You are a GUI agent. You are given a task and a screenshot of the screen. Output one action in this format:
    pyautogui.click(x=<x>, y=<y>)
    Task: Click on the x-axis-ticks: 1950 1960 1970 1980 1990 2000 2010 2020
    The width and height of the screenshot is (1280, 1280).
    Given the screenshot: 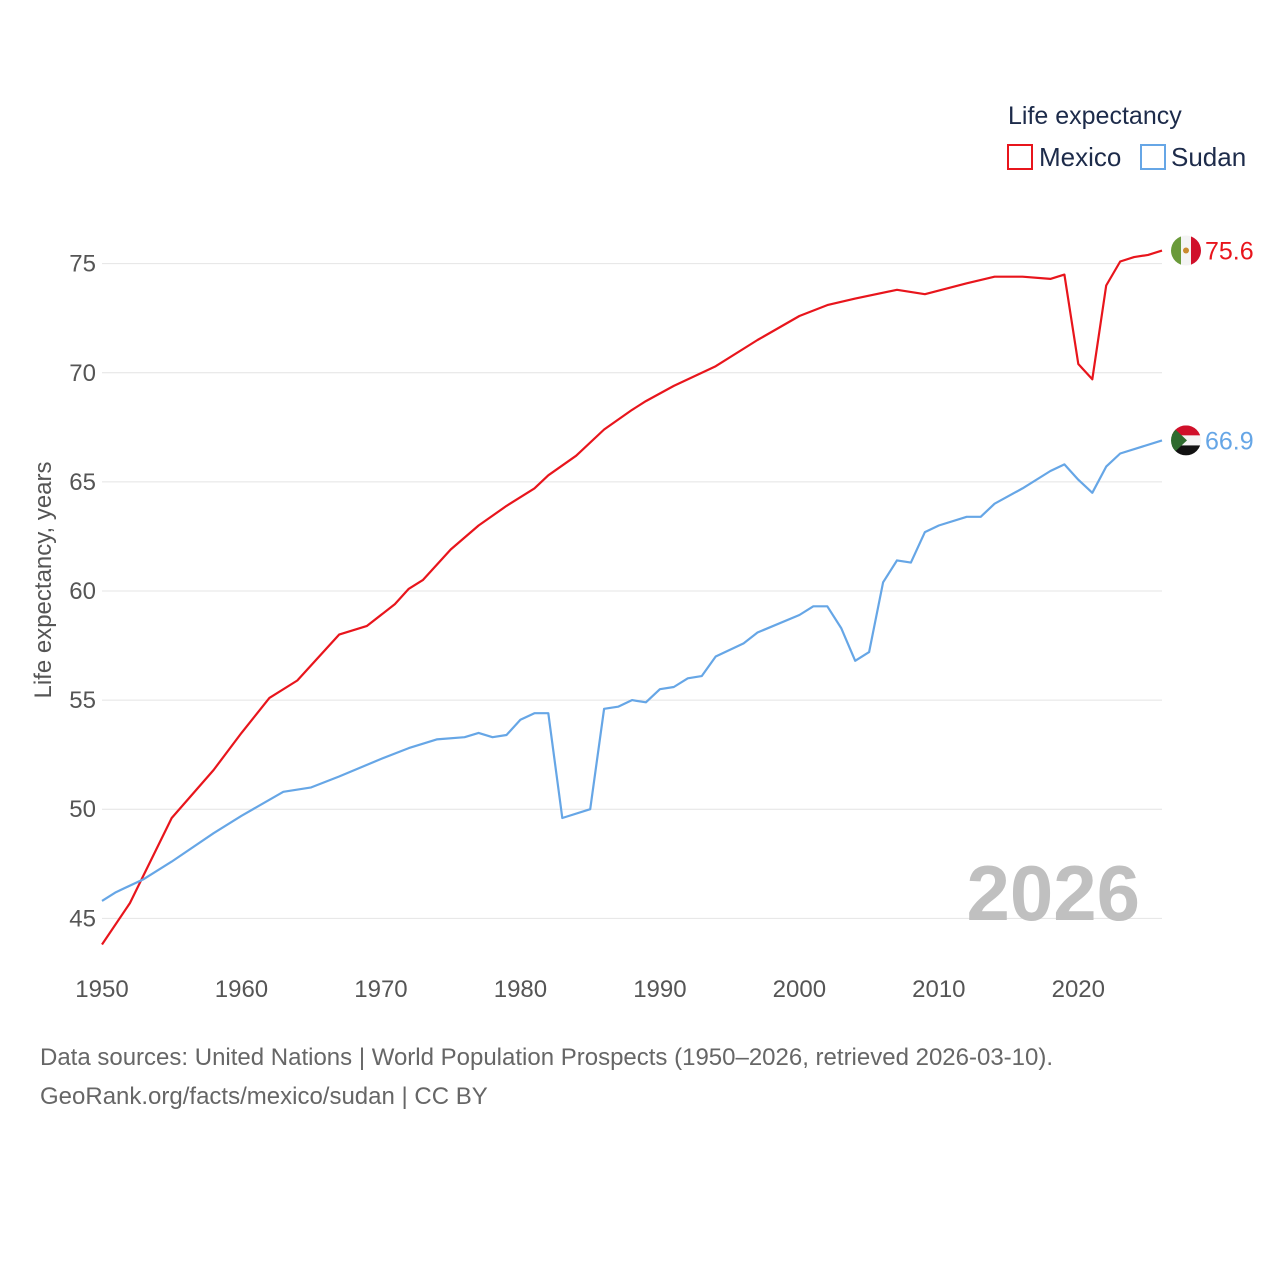 What is the action you would take?
    pyautogui.click(x=590, y=989)
    